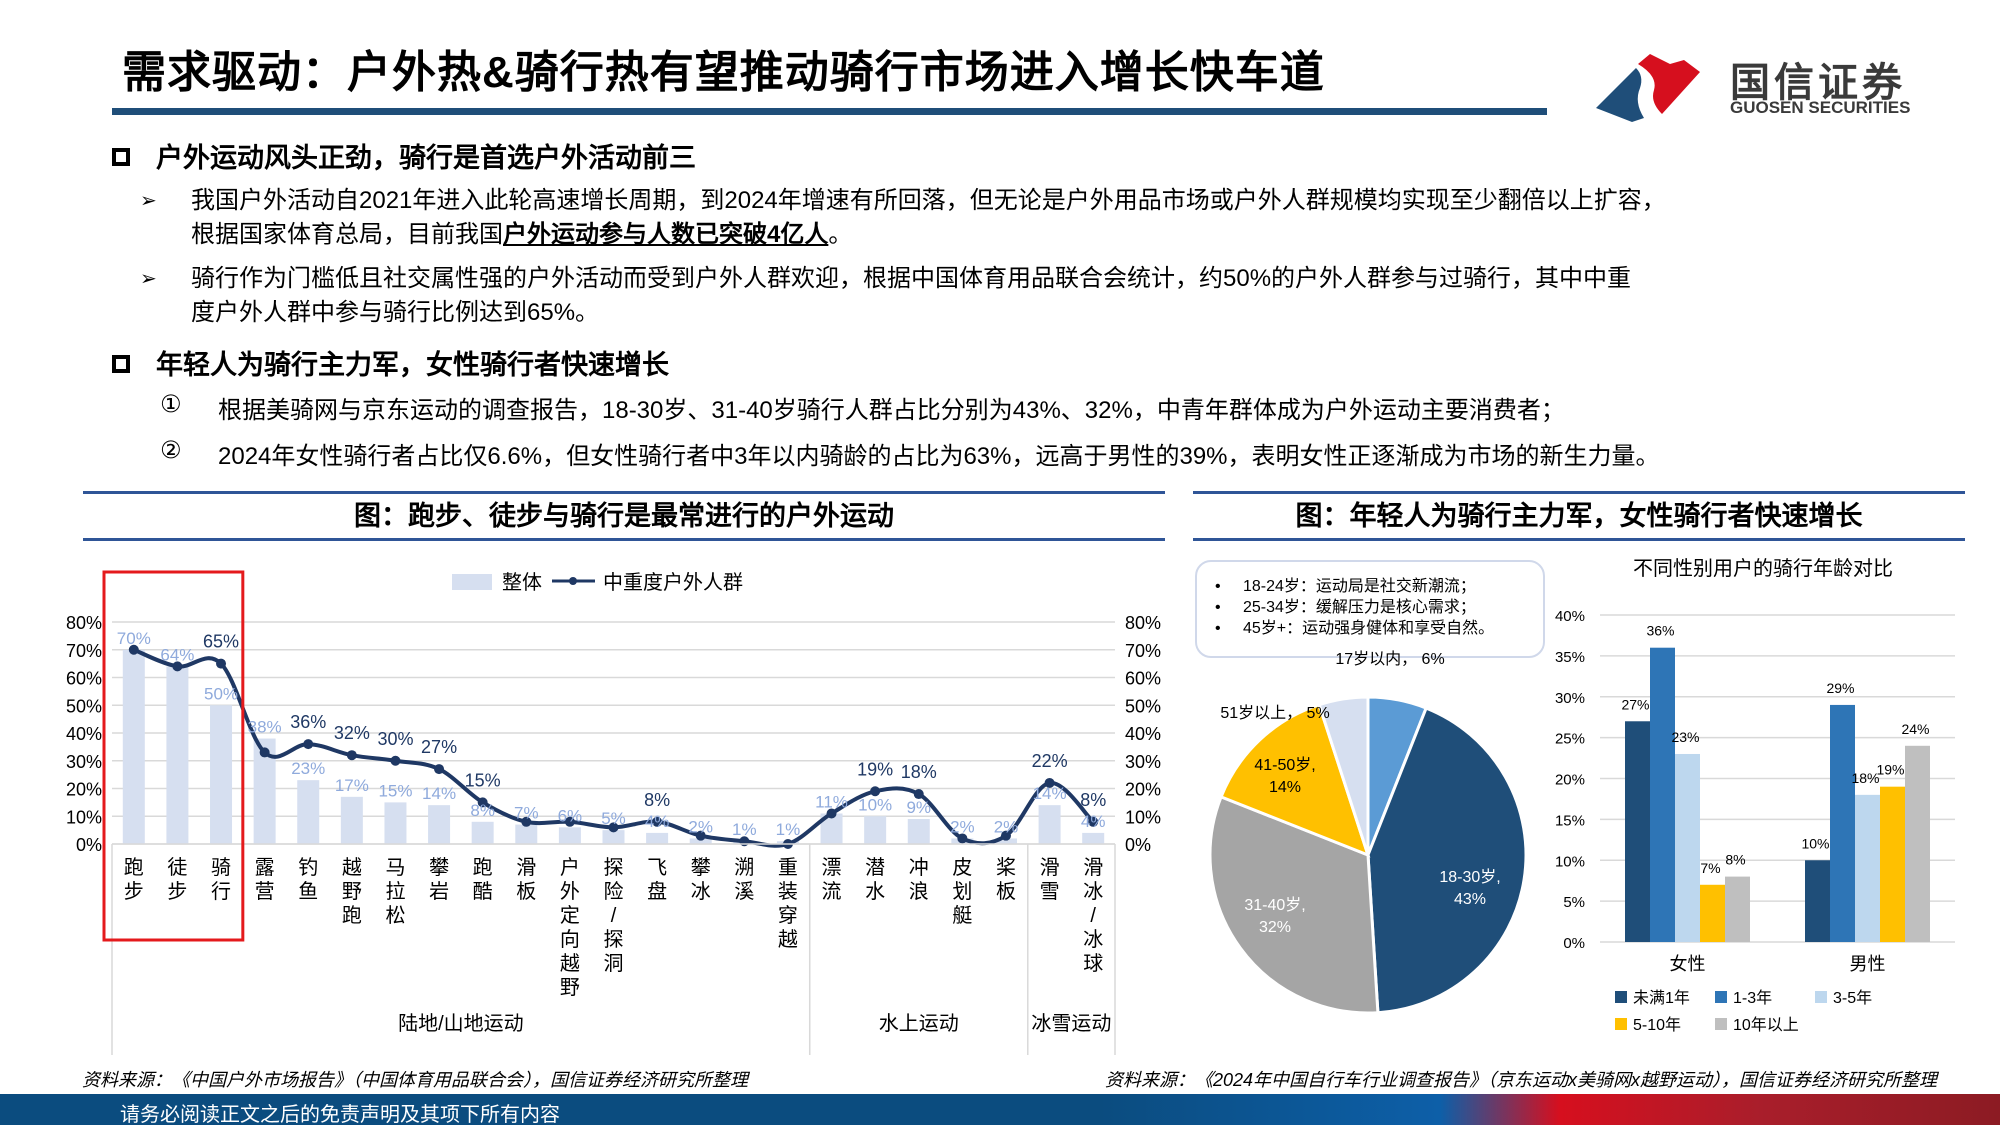 The image size is (2000, 1127). What do you see at coordinates (1143, 706) in the screenshot?
I see `y-axis-right-tick: 50%` at bounding box center [1143, 706].